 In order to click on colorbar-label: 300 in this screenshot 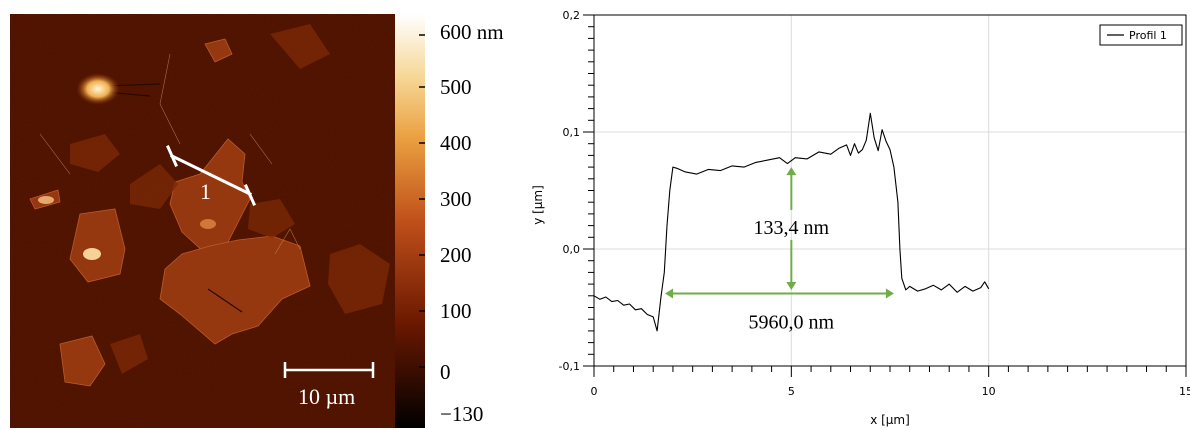, I will do `click(456, 199)`.